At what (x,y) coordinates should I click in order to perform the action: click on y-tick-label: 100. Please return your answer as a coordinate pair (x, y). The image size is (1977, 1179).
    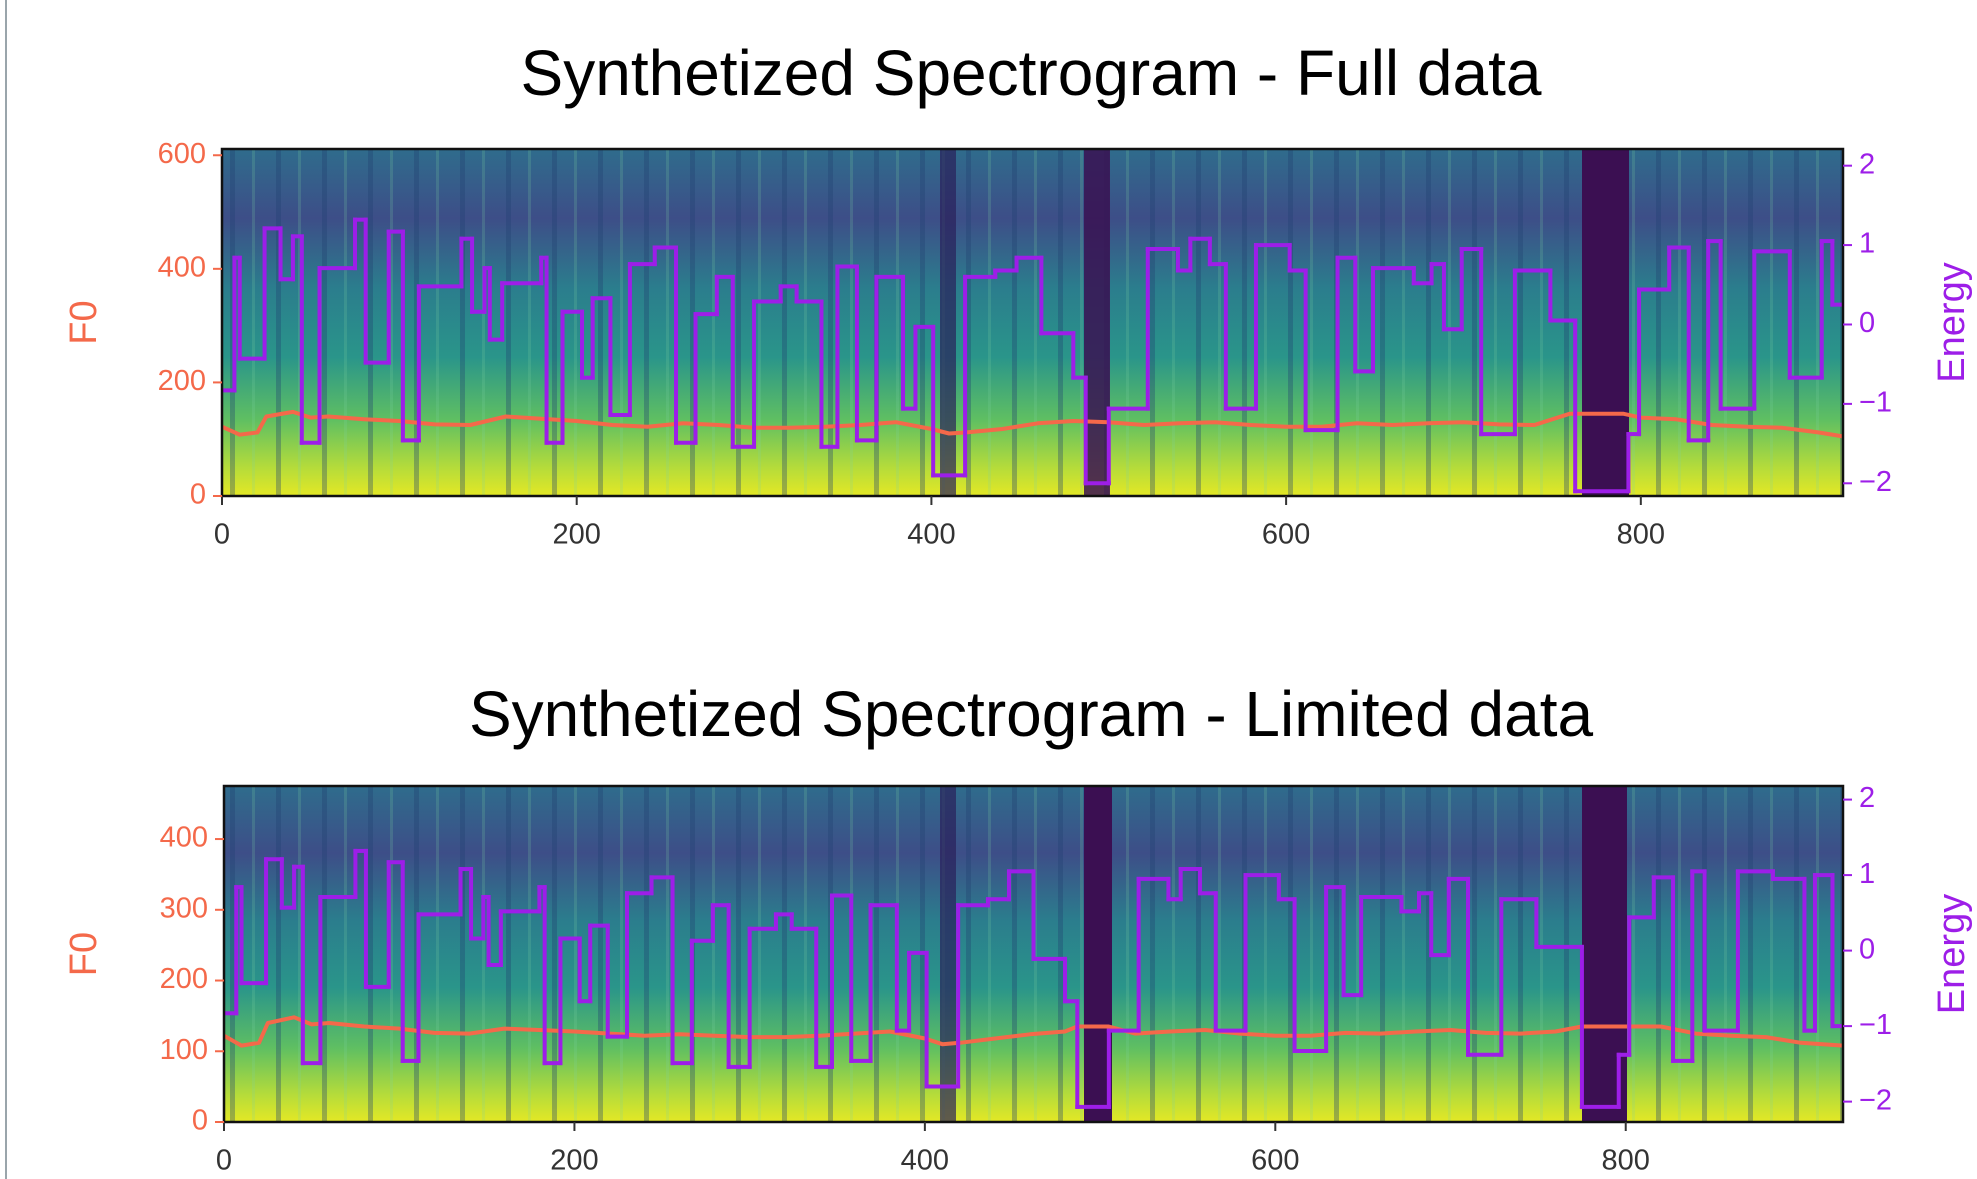
    Looking at the image, I should click on (184, 1050).